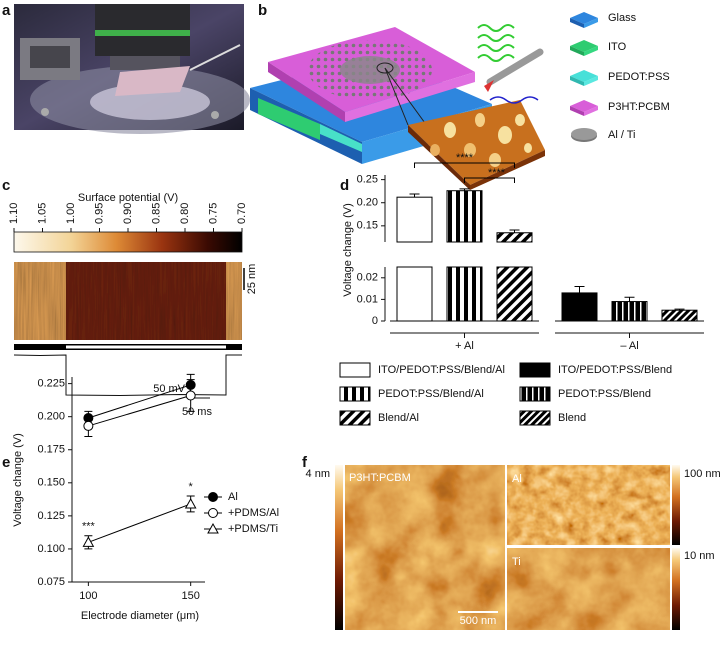 Image resolution: width=724 pixels, height=650 pixels. I want to click on significance-label: ***, so click(89, 527).